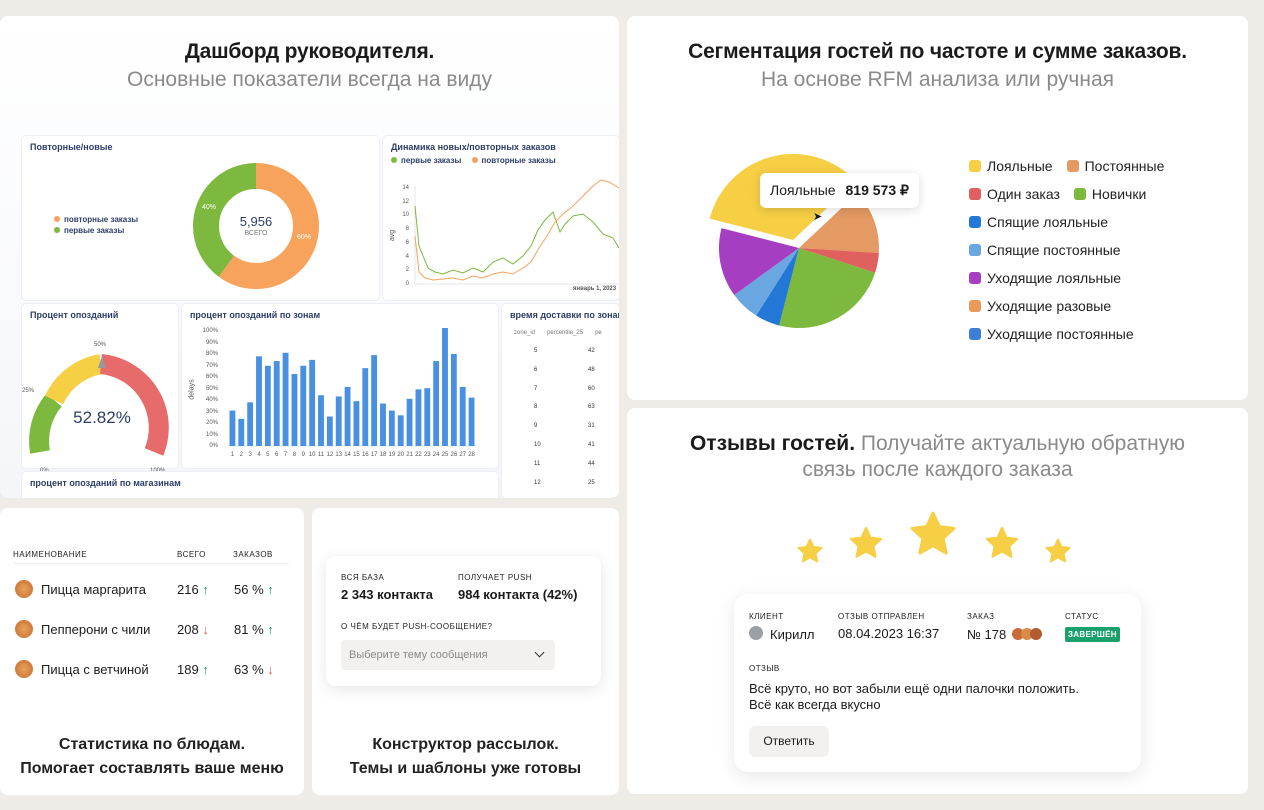  Describe the element at coordinates (539, 652) in the screenshot. I see `chevron-down-icon` at that location.